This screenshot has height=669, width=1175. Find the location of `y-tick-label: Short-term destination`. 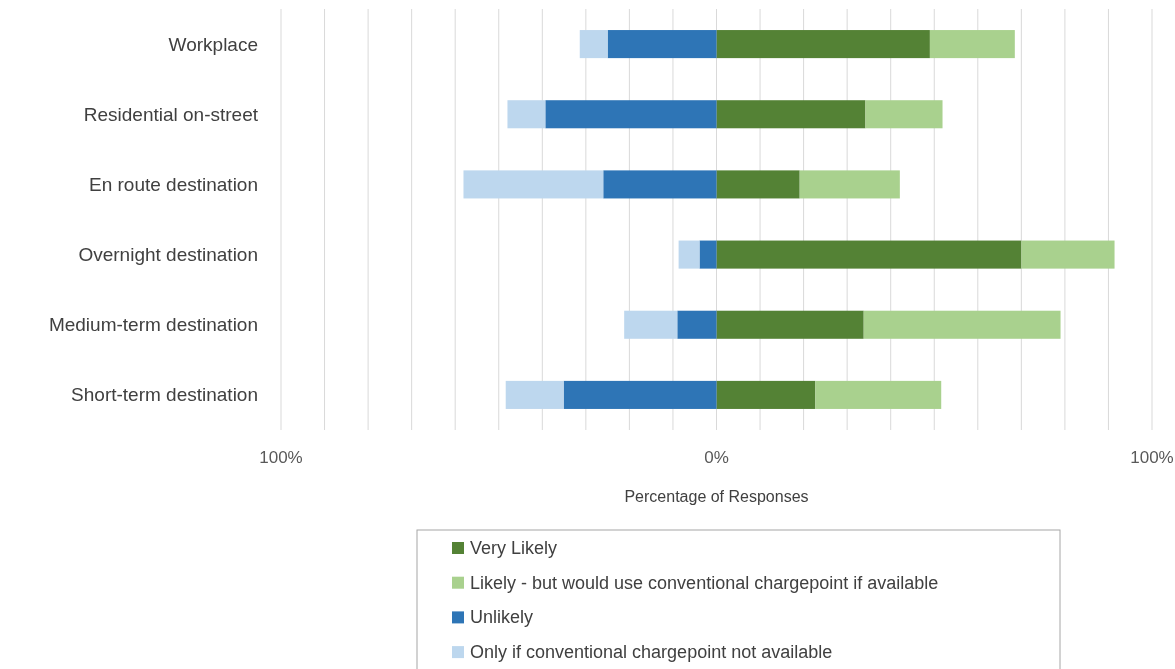

y-tick-label: Short-term destination is located at coordinates (164, 395).